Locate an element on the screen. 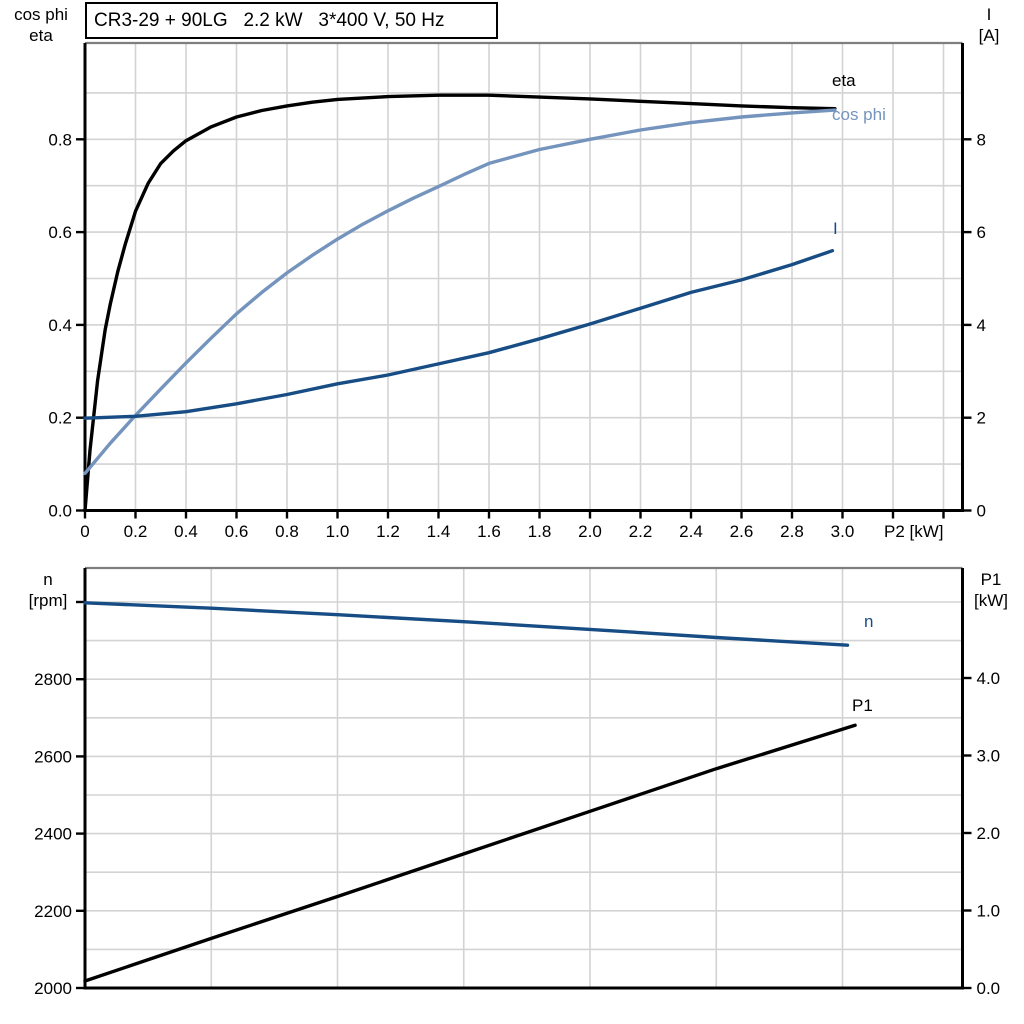 This screenshot has height=1024, width=1024. left-axis-tick-label: 2800 is located at coordinates (53, 679).